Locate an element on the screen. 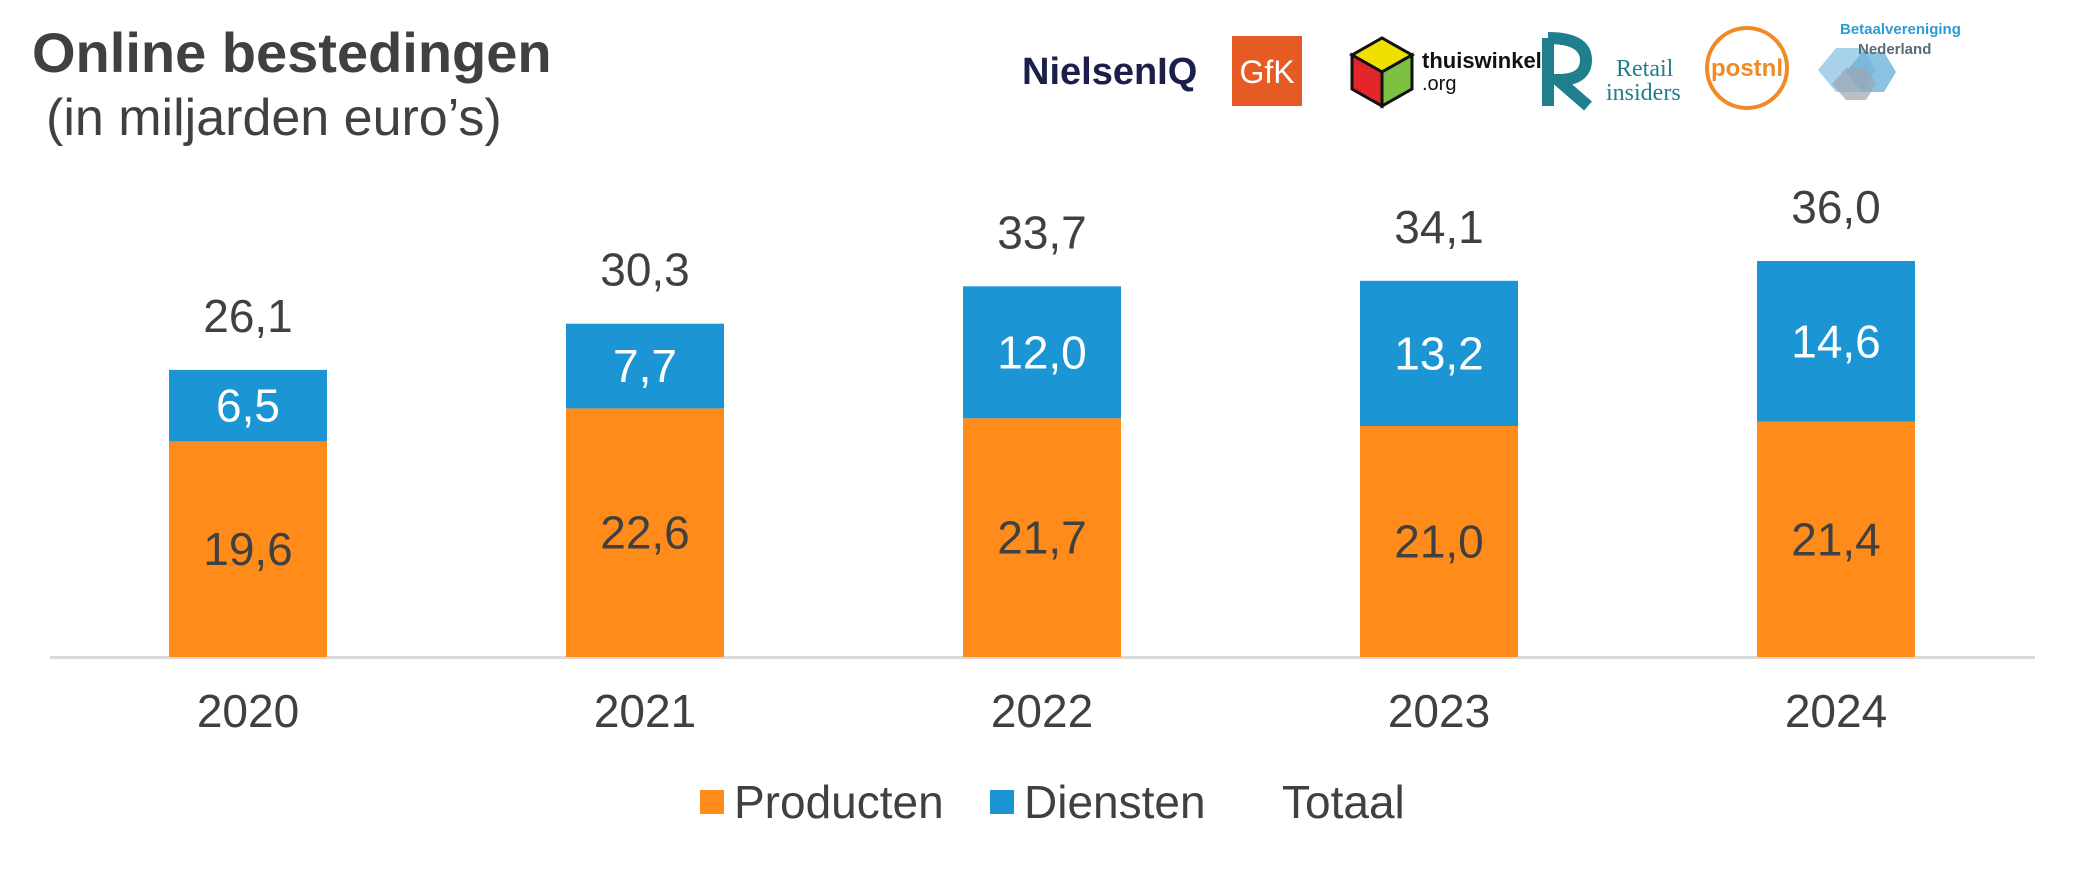 The width and height of the screenshot is (2079, 871). legend-item-producten: Producten is located at coordinates (822, 802).